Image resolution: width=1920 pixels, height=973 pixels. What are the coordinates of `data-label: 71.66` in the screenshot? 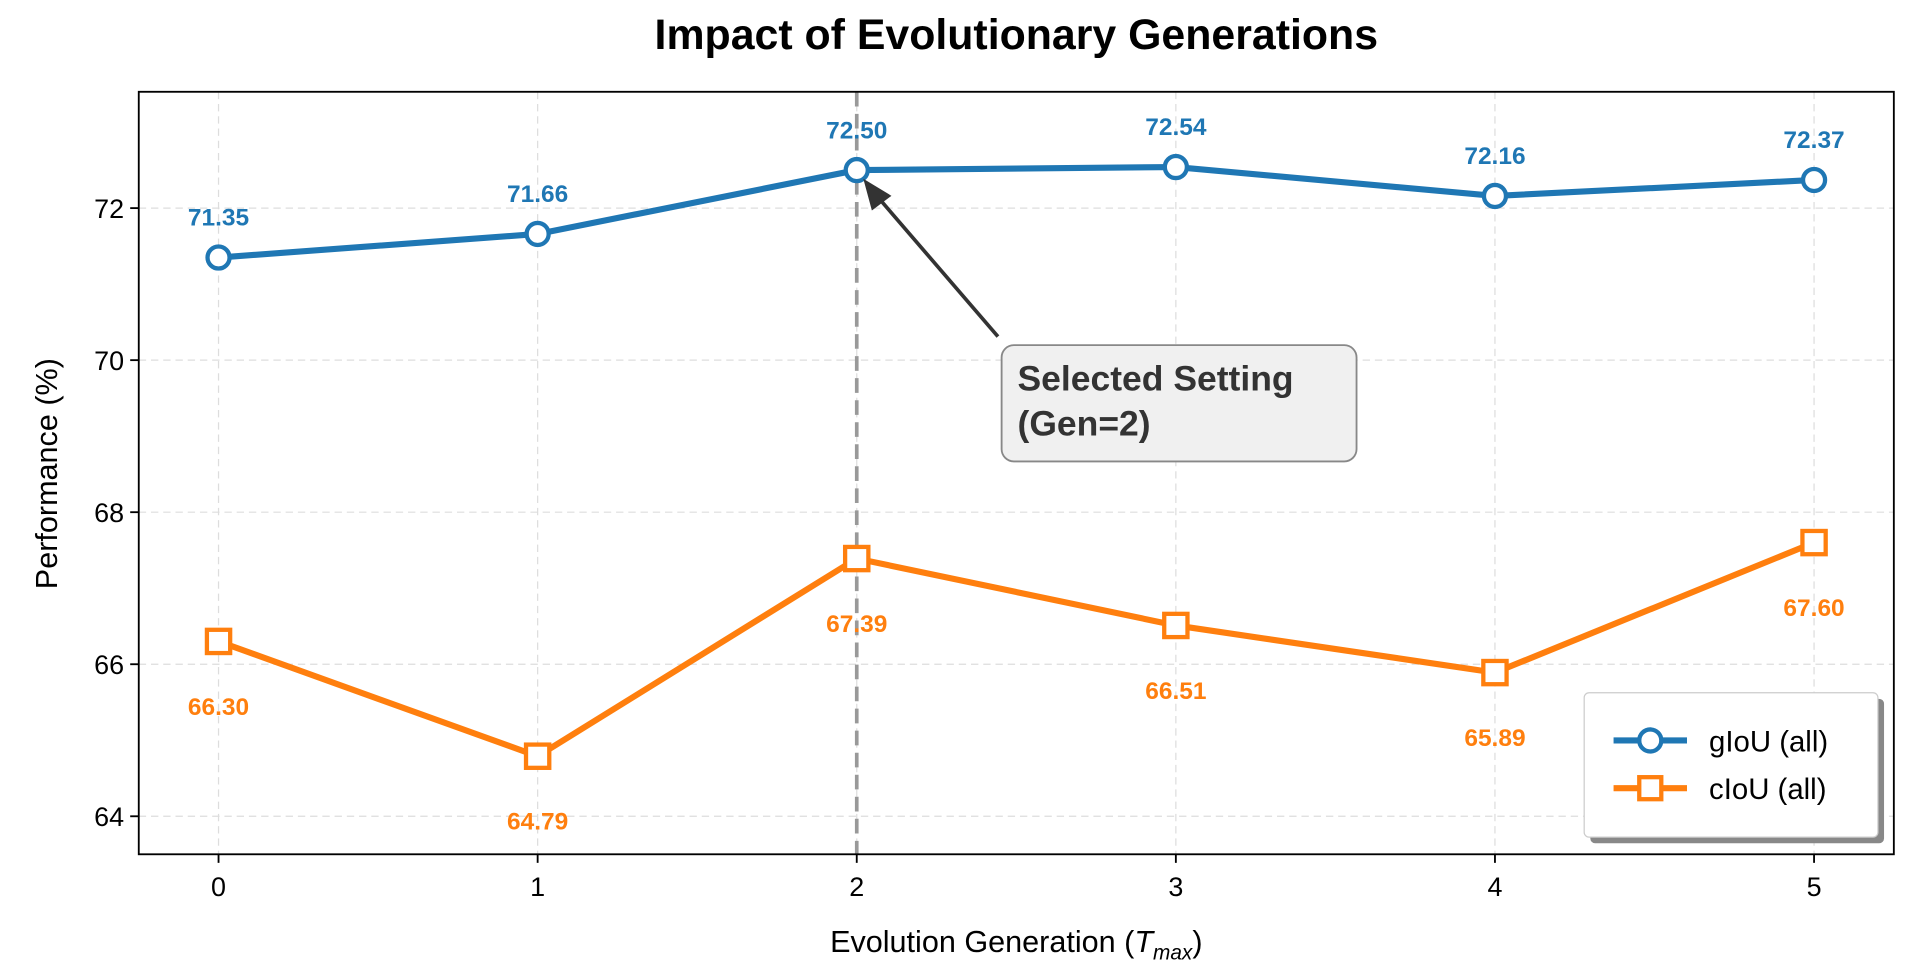 It's located at (537, 194).